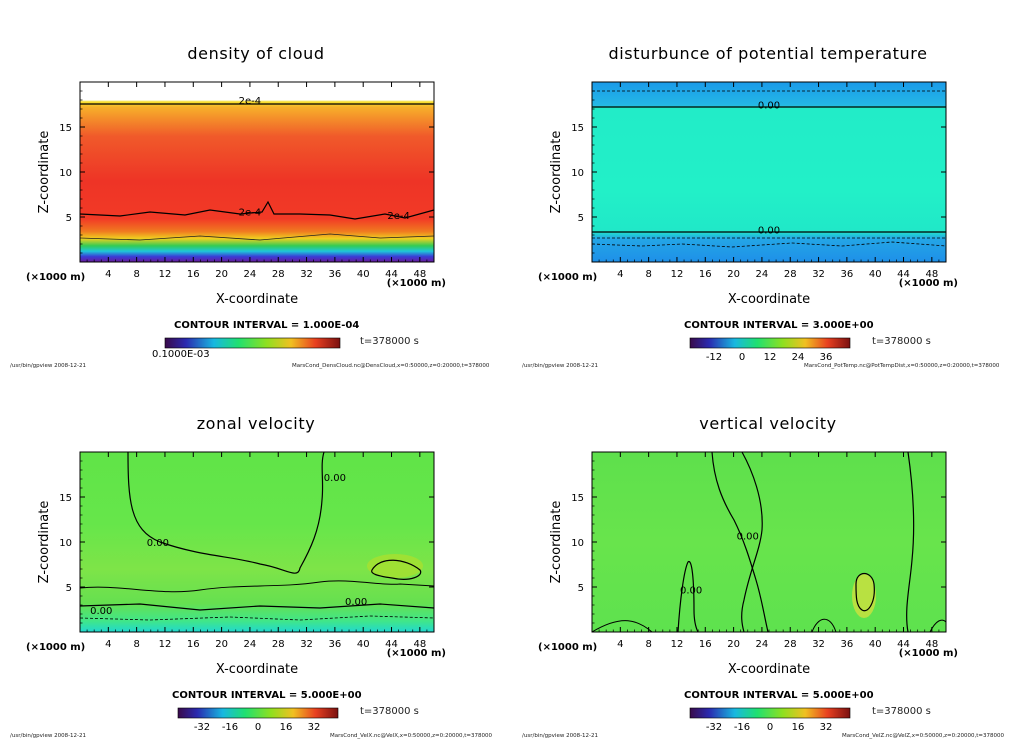  I want to click on colorbar-tick-label: -16, so click(230, 727).